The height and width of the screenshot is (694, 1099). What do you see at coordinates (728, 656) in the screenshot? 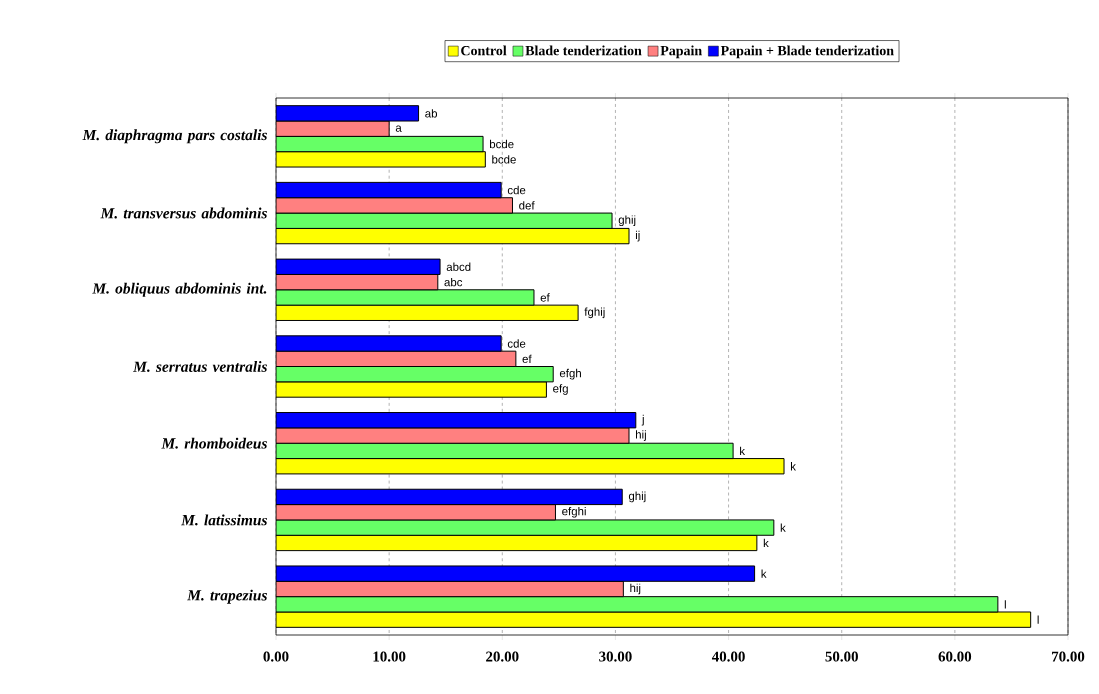
I see `x-tick-label: 40.00` at bounding box center [728, 656].